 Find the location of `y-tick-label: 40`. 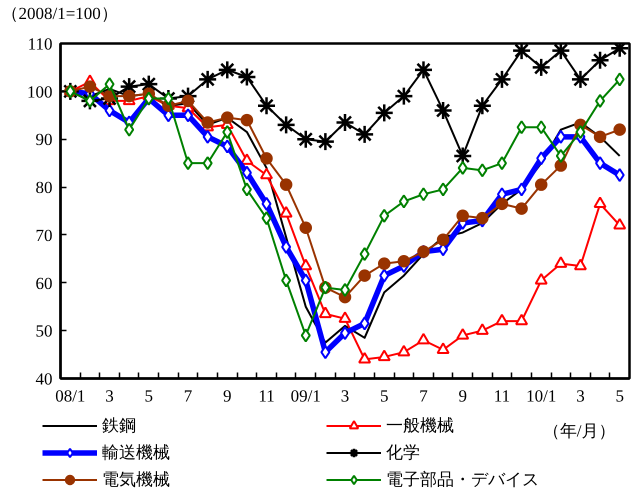

y-tick-label: 40 is located at coordinates (44, 379).